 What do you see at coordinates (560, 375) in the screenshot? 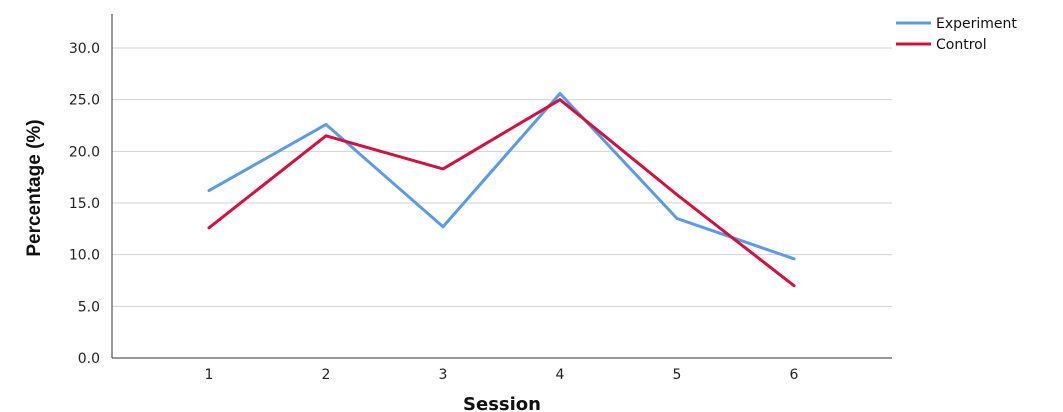
I see `x-tick-label: 4` at bounding box center [560, 375].